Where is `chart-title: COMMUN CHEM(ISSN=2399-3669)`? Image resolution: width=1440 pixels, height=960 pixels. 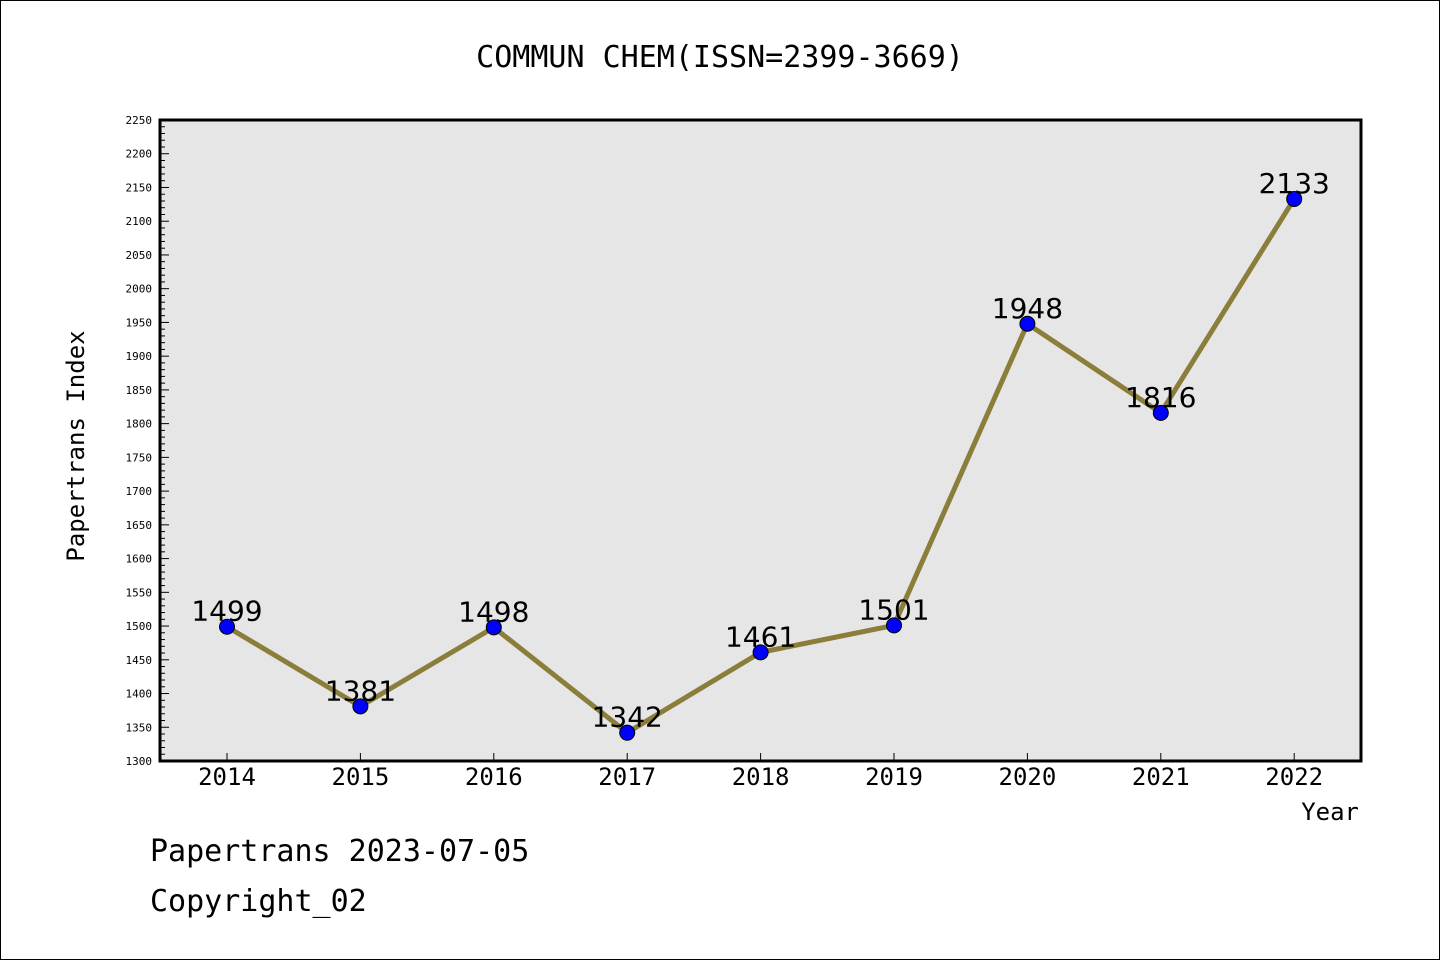 chart-title: COMMUN CHEM(ISSN=2399-3669) is located at coordinates (720, 57).